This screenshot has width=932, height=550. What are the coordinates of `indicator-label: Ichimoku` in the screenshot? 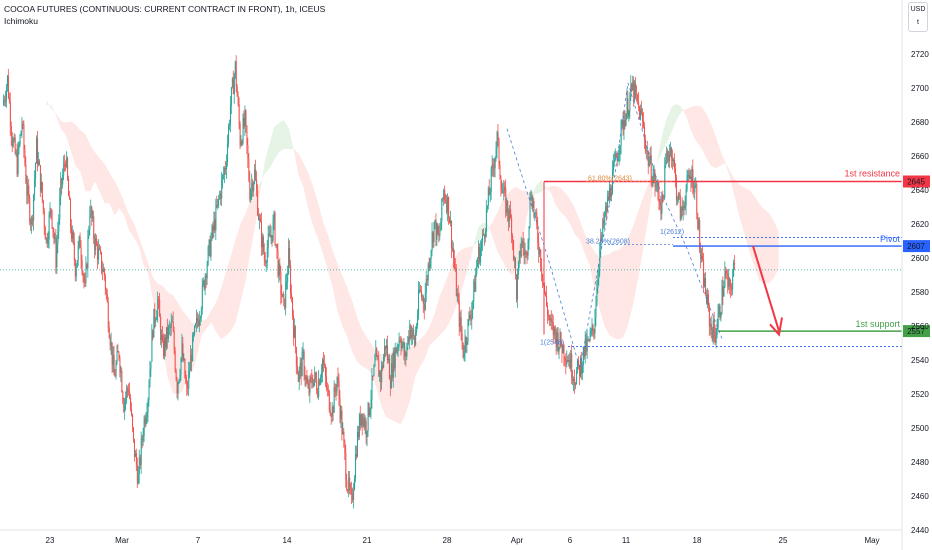 It's located at (21, 21).